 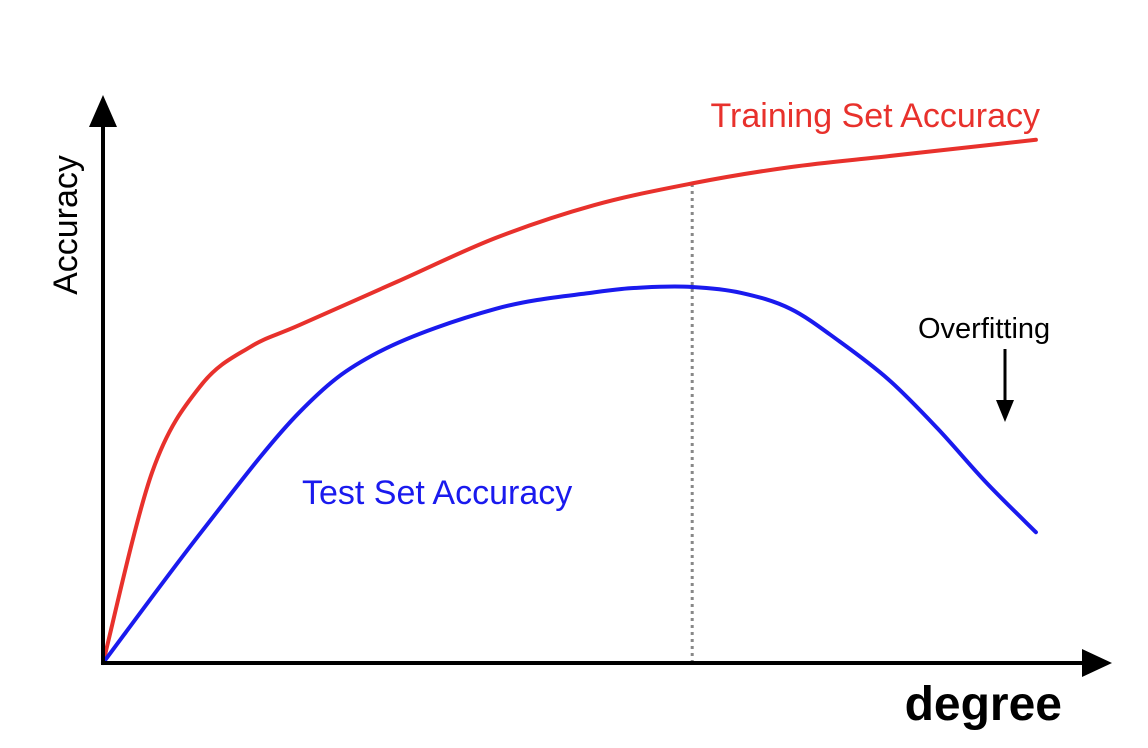 What do you see at coordinates (984, 329) in the screenshot?
I see `overfitting-annotation: Overfitting` at bounding box center [984, 329].